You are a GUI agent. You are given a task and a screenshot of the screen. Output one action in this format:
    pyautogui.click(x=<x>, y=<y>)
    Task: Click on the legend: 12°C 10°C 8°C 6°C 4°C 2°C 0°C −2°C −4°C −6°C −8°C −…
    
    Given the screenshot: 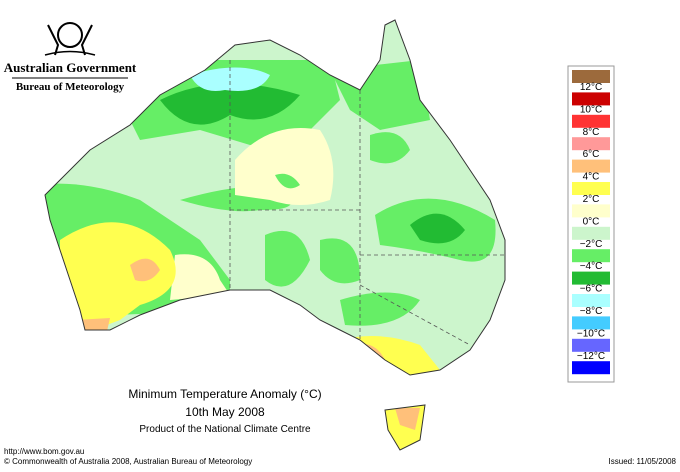 What is the action you would take?
    pyautogui.click(x=591, y=222)
    